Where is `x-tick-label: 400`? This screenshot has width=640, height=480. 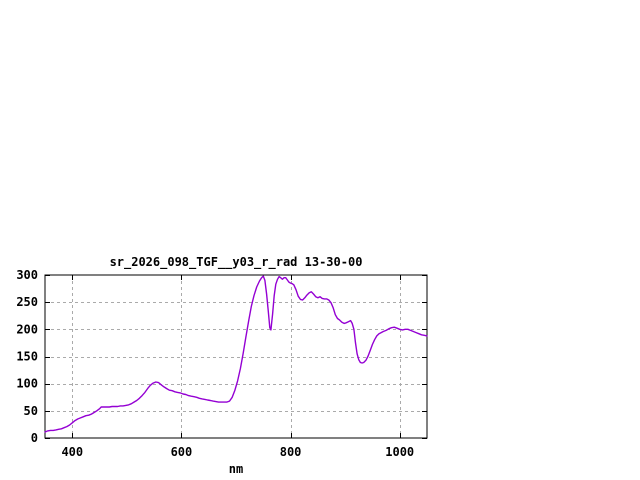
x-tick-label: 400 is located at coordinates (72, 452).